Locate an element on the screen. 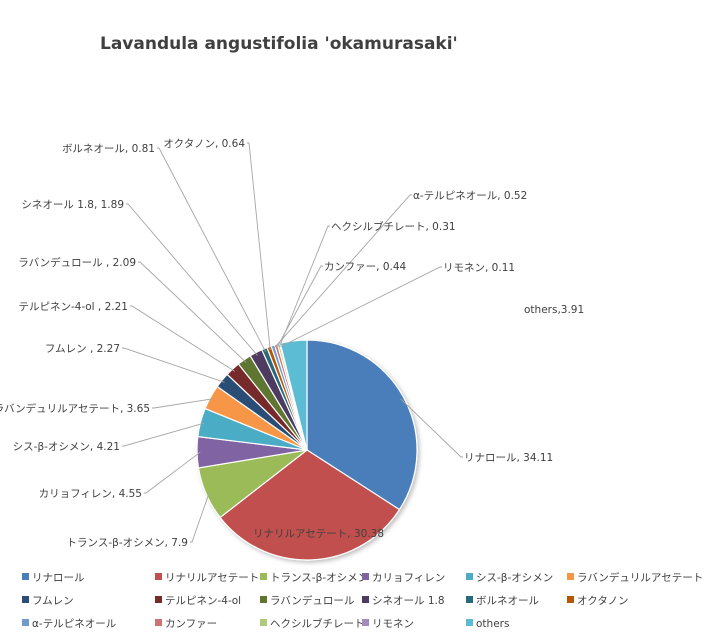 The width and height of the screenshot is (714, 643). data-label-16: others,3.91 is located at coordinates (554, 310).